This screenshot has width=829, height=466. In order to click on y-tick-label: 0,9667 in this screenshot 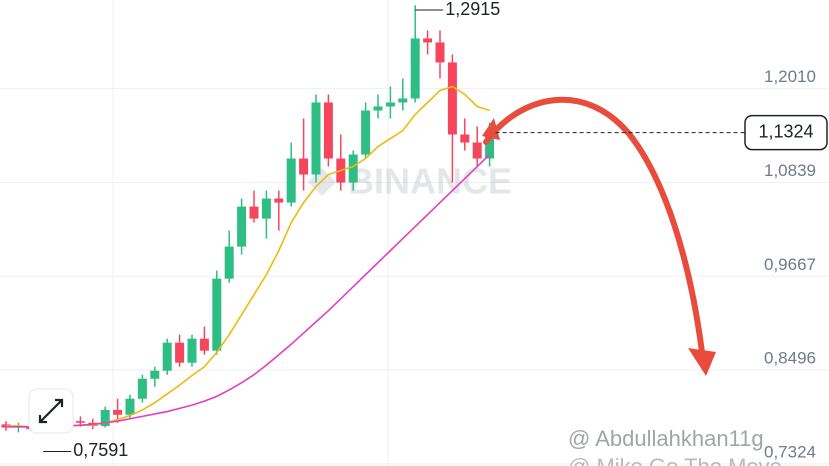, I will do `click(790, 264)`.